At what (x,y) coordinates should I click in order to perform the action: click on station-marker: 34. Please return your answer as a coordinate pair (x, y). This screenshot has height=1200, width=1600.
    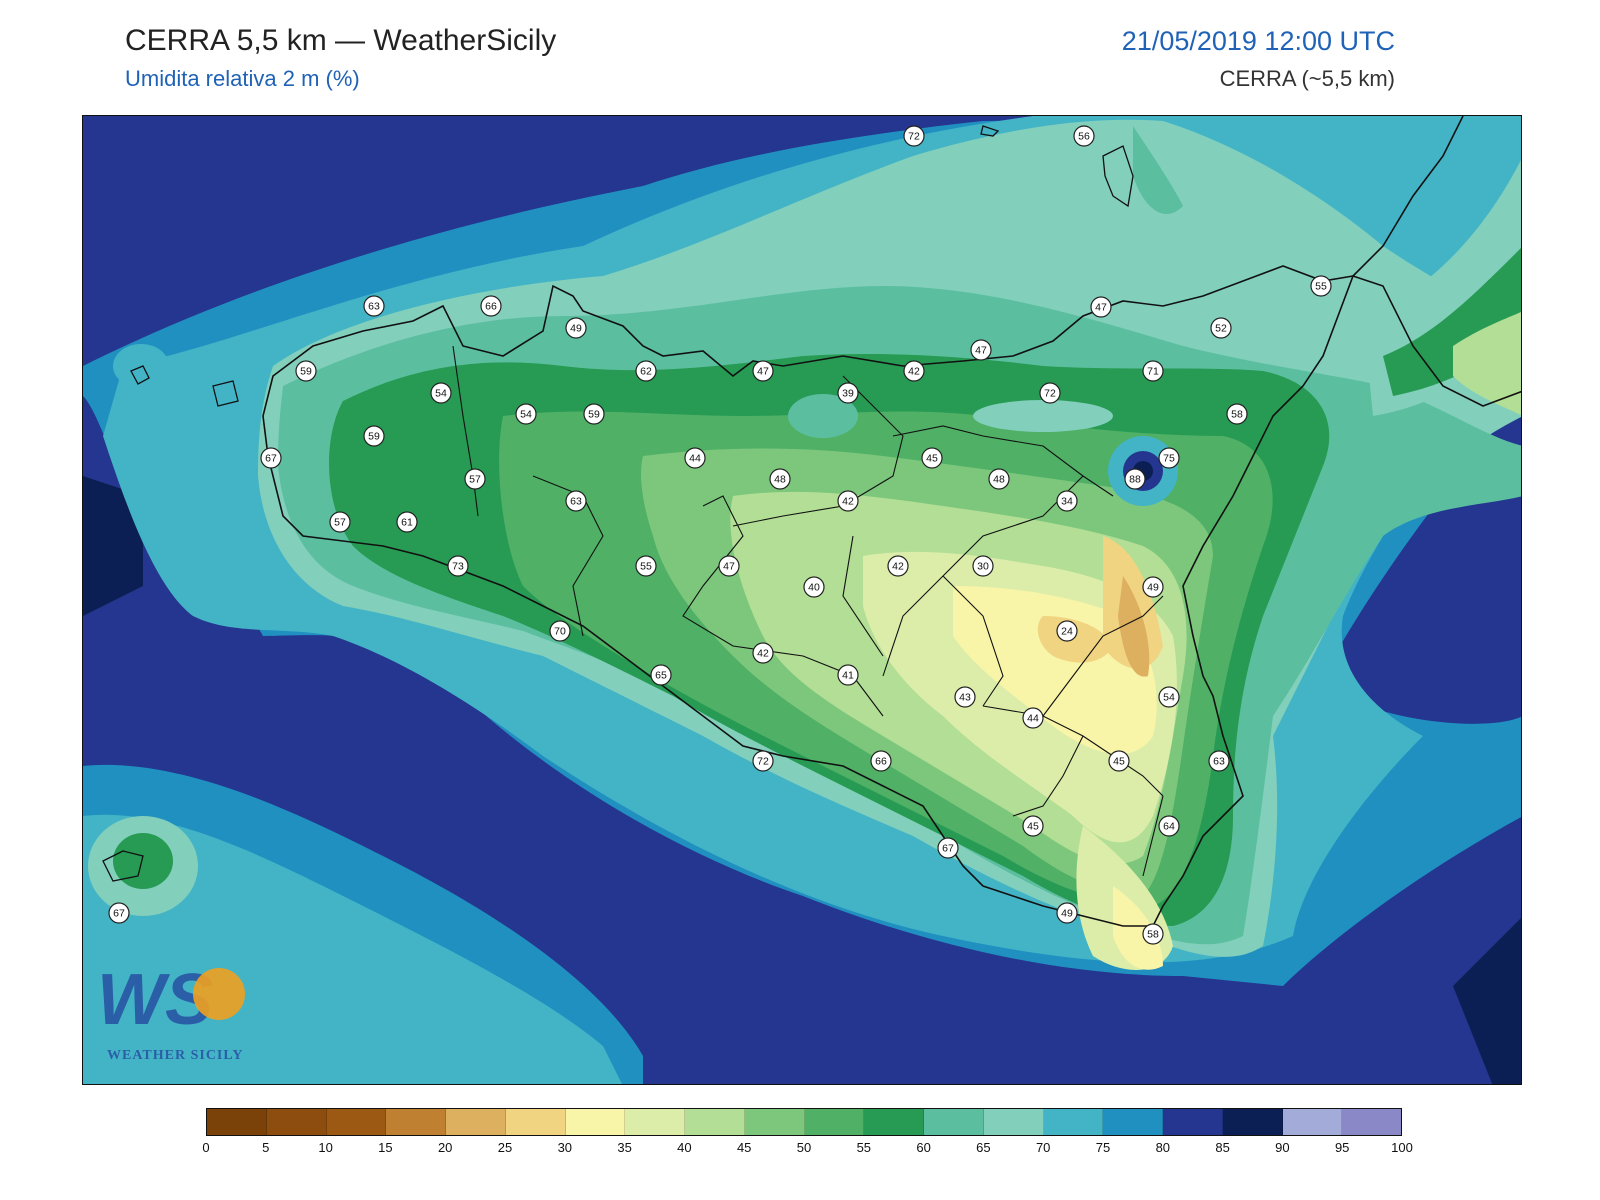
    Looking at the image, I should click on (1067, 501).